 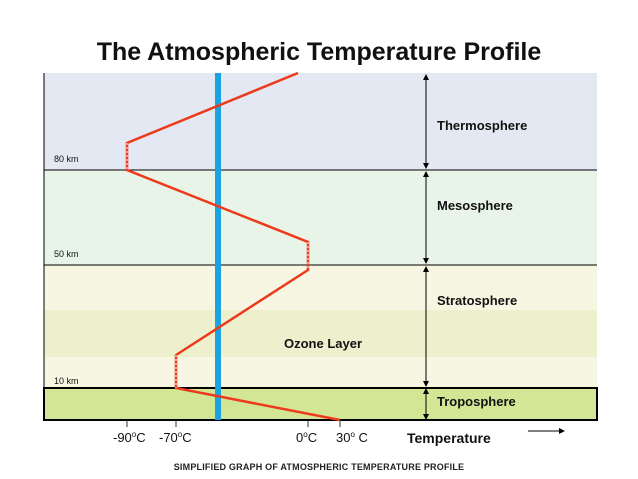 I want to click on ozone-layer-label: Ozone Layer, so click(x=323, y=343).